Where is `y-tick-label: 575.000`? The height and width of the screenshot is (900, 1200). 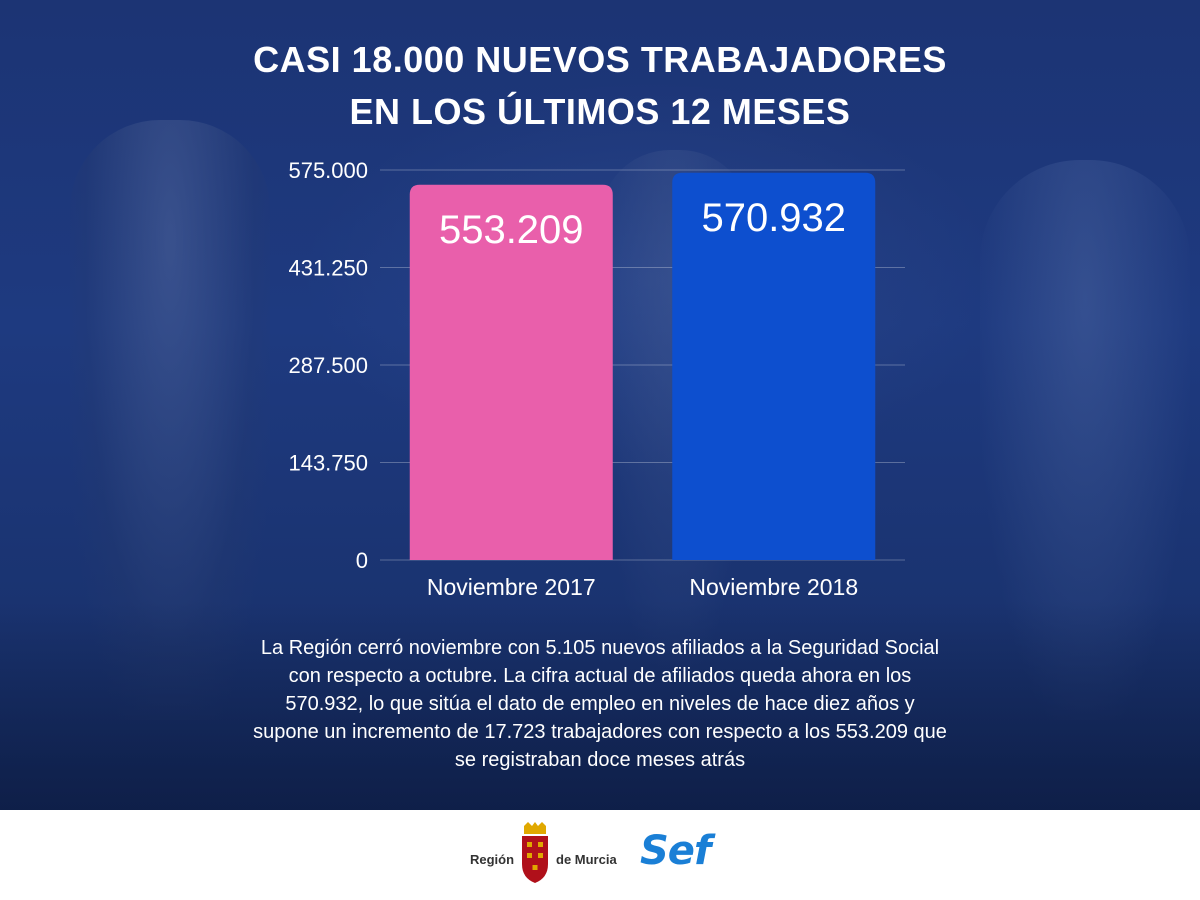
y-tick-label: 575.000 is located at coordinates (328, 170).